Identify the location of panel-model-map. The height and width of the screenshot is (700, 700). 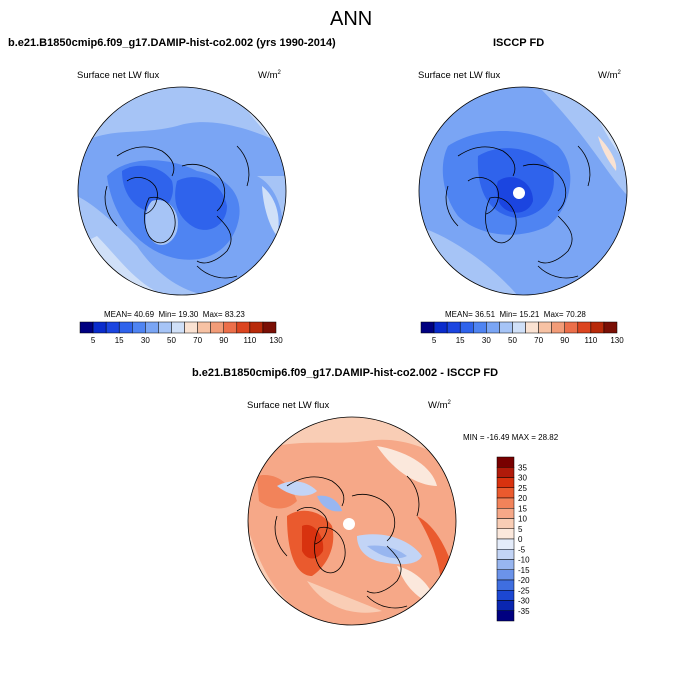
(182, 191).